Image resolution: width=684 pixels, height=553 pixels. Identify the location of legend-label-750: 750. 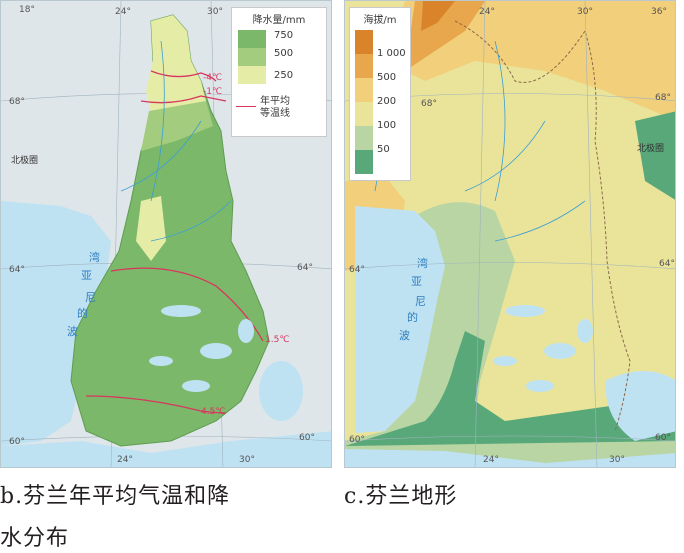
(284, 35).